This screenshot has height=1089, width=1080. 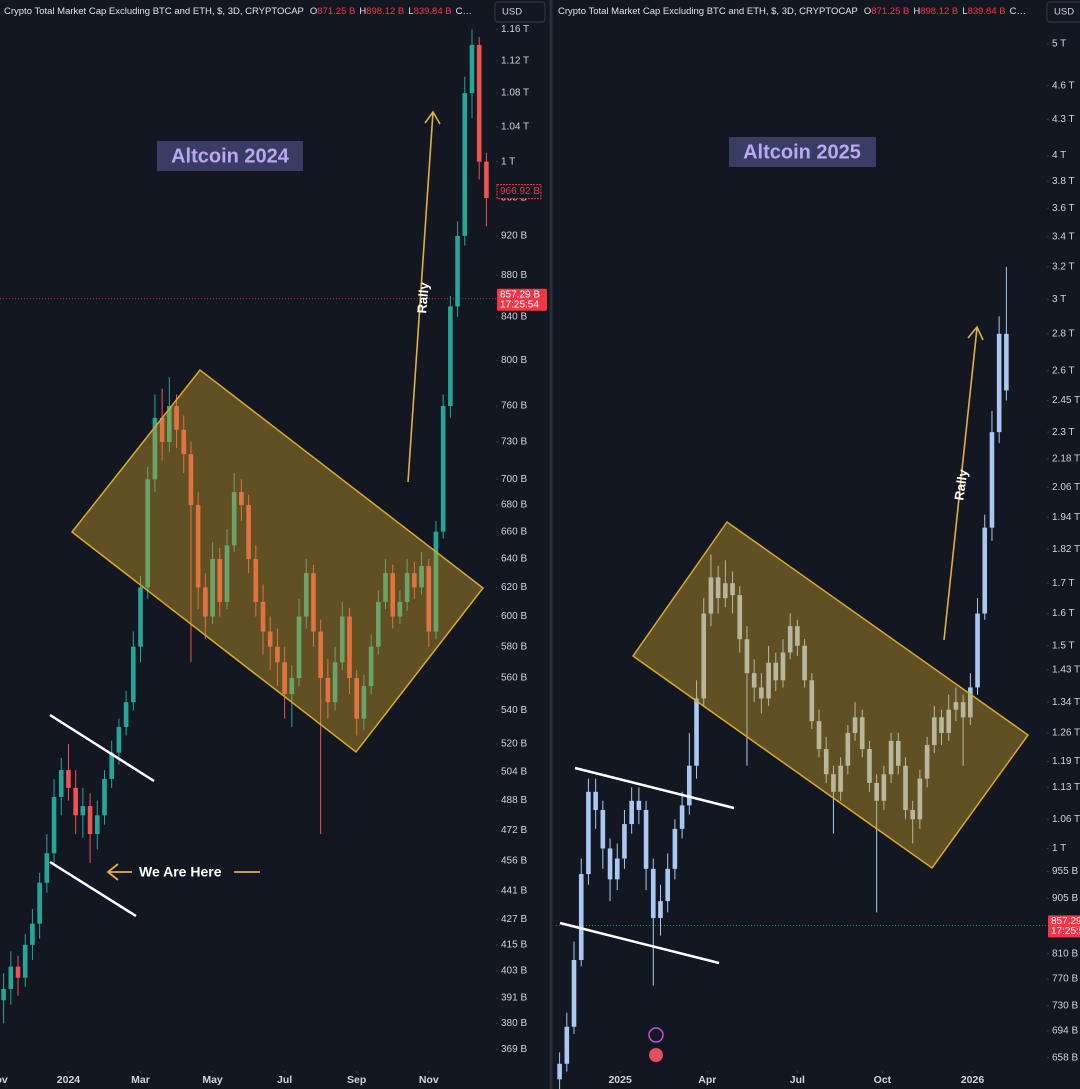 What do you see at coordinates (514, 1049) in the screenshot?
I see `y-tick-label: 369 B` at bounding box center [514, 1049].